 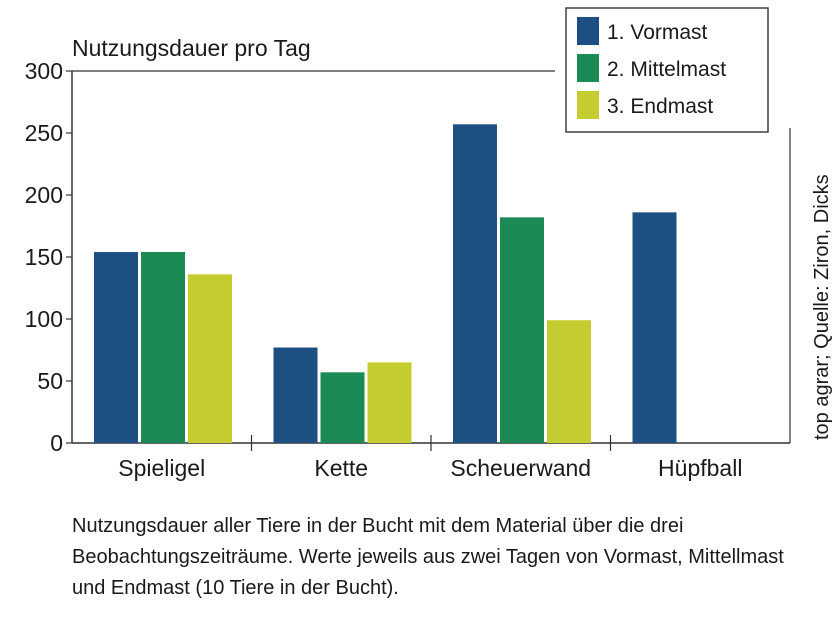 What do you see at coordinates (44, 257) in the screenshot?
I see `y-tick-label: 150` at bounding box center [44, 257].